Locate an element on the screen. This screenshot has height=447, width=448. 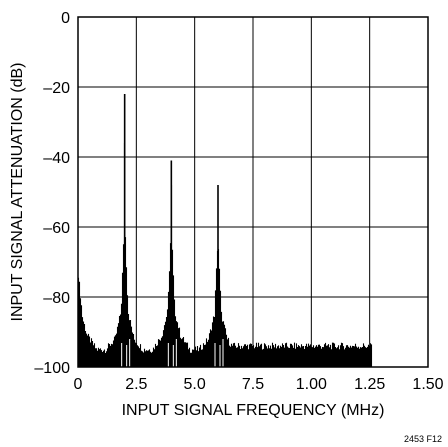
y-tick-label: 0 is located at coordinates (65, 18).